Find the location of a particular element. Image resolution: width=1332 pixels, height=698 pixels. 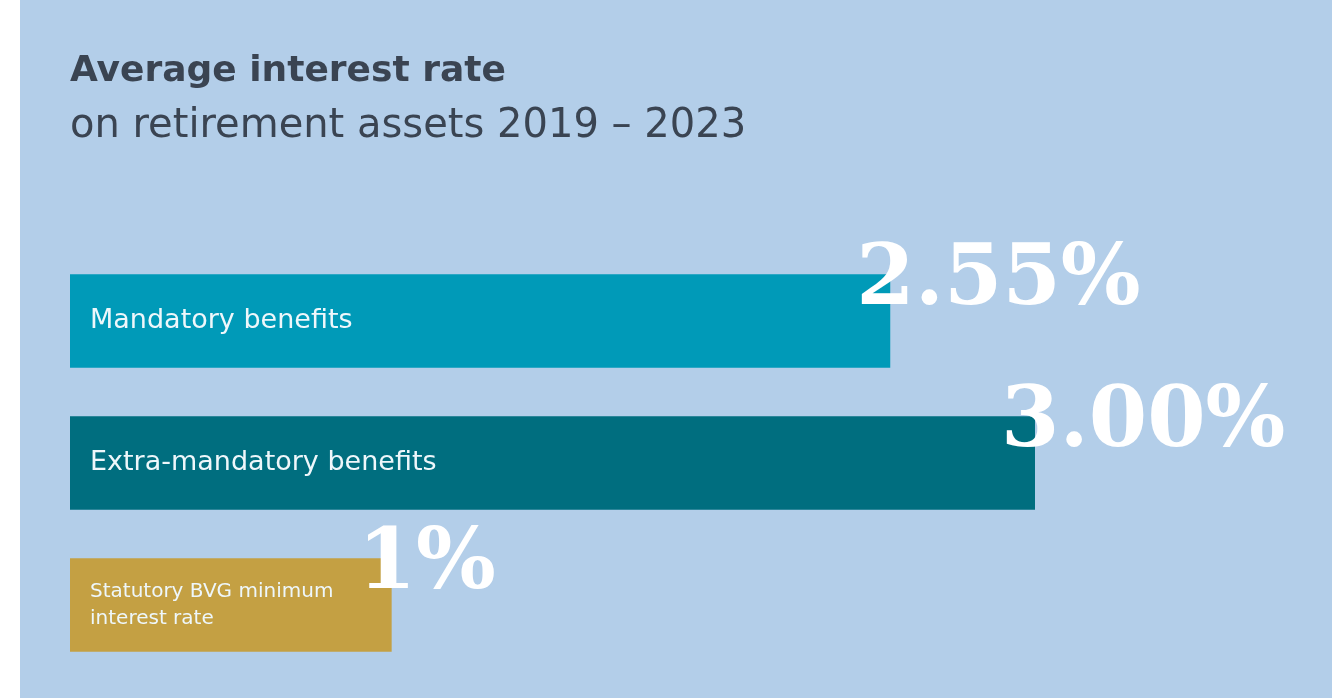

y-tick-label: Mandatory benefits is located at coordinates (221, 319).